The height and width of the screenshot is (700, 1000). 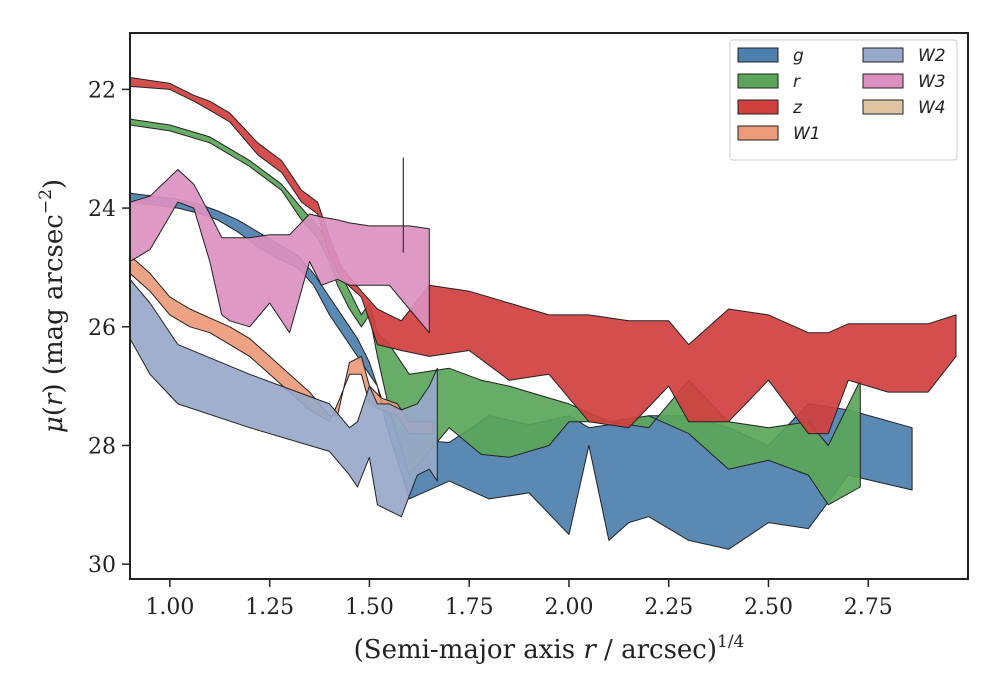 What do you see at coordinates (169, 607) in the screenshot?
I see `x-tick-label: 1.00` at bounding box center [169, 607].